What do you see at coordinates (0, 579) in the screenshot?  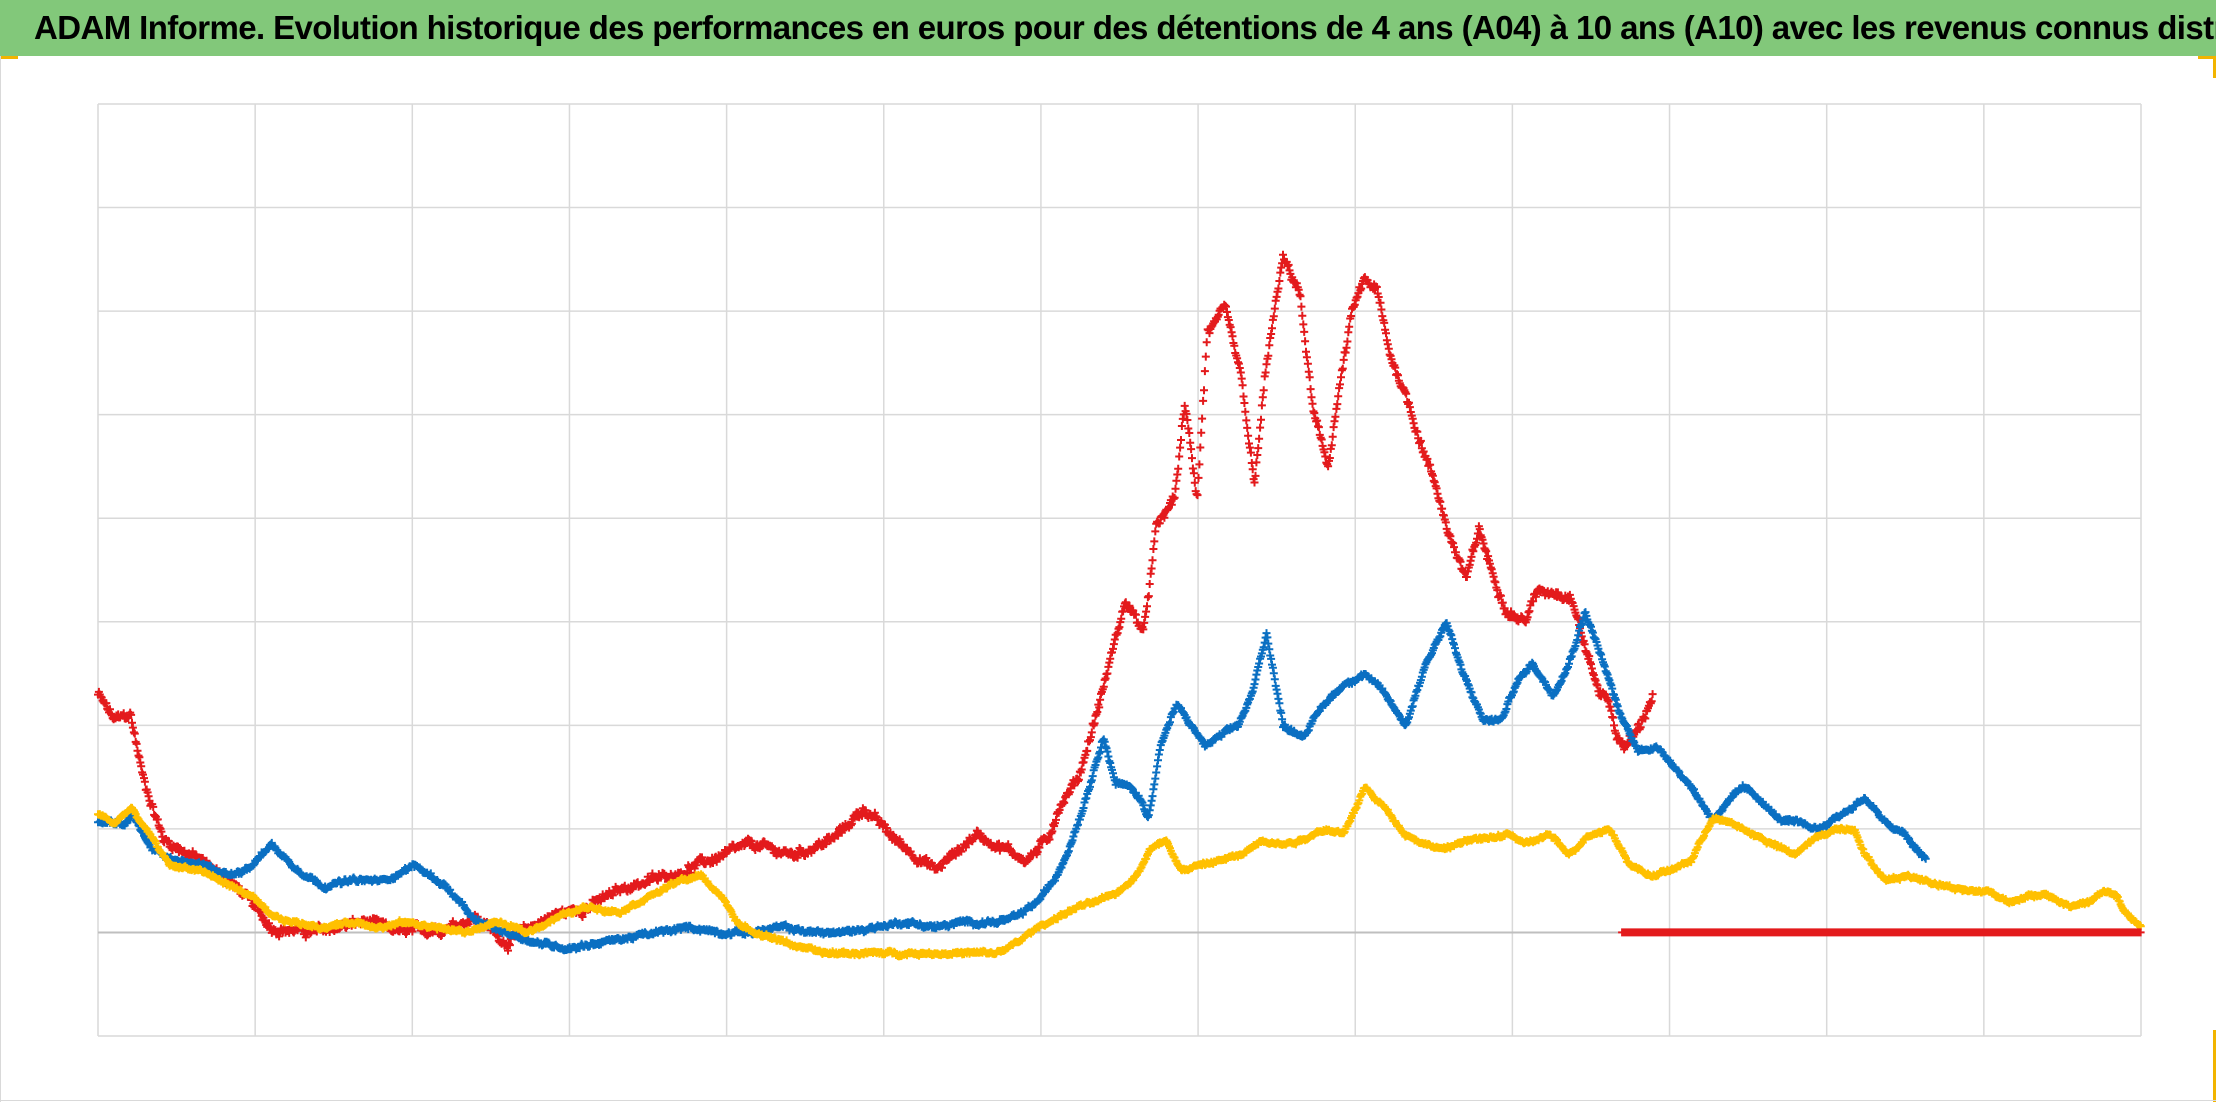 I see `frame-left-edge` at bounding box center [0, 579].